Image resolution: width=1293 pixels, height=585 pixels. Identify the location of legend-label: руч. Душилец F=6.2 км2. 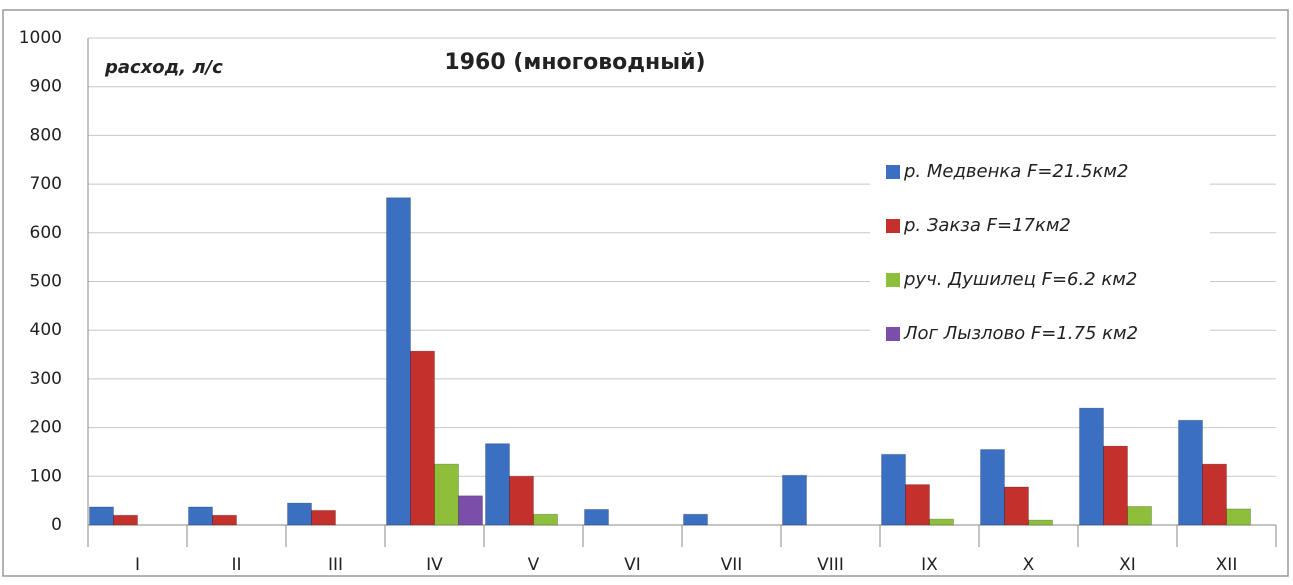
(1020, 279).